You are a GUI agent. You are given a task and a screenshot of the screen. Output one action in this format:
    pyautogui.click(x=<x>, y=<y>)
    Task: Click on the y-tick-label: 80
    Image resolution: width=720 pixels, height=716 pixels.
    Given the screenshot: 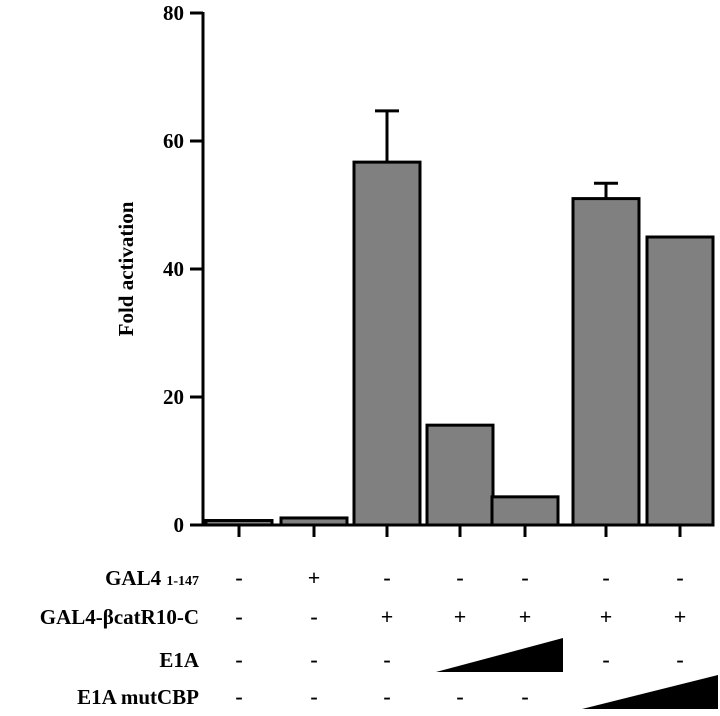 What is the action you would take?
    pyautogui.click(x=173, y=13)
    